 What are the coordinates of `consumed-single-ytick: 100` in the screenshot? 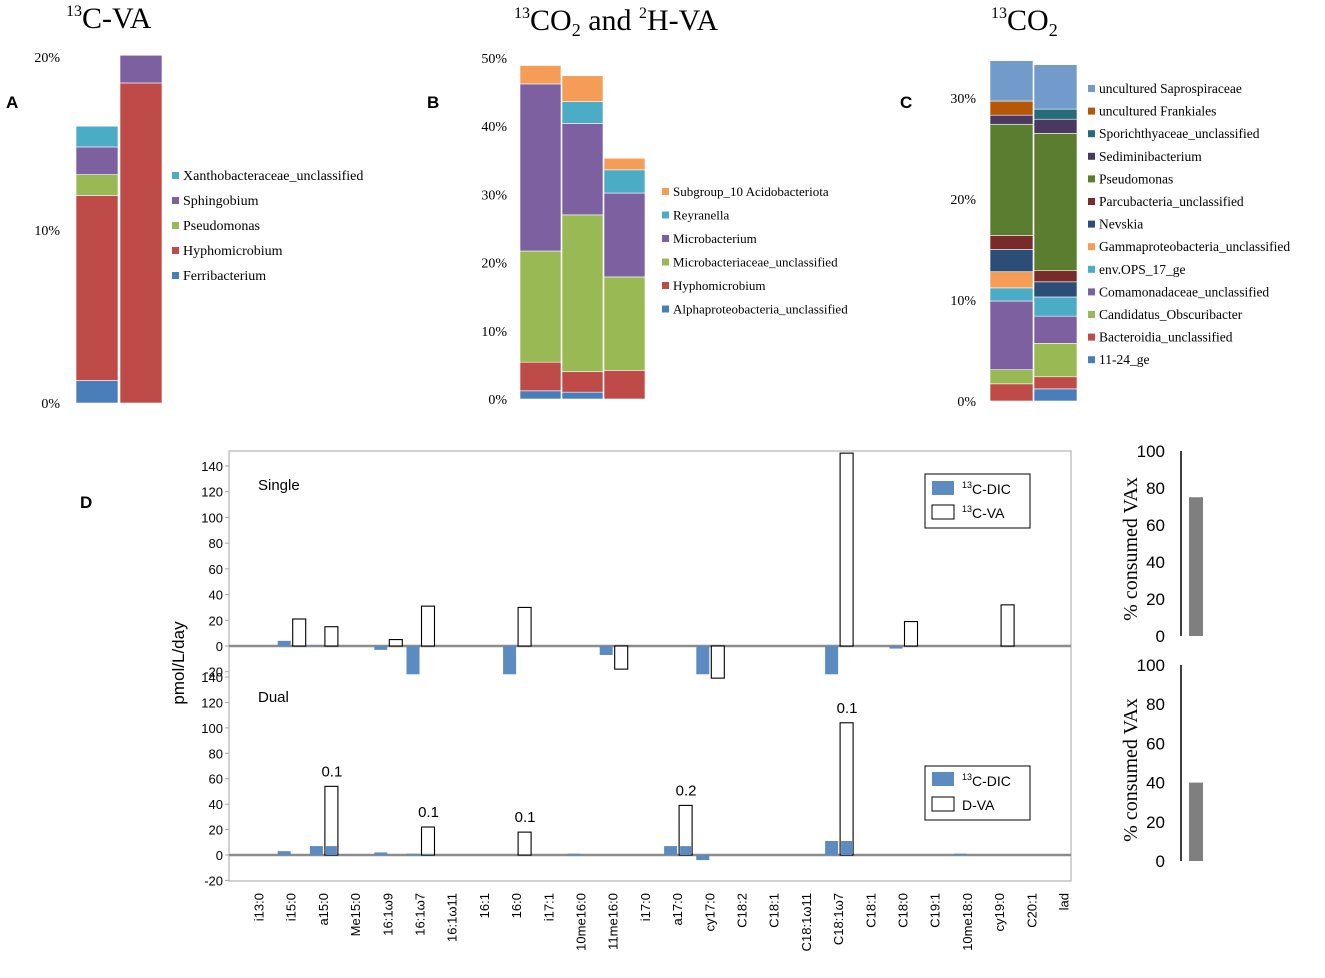 It's located at (1151, 451).